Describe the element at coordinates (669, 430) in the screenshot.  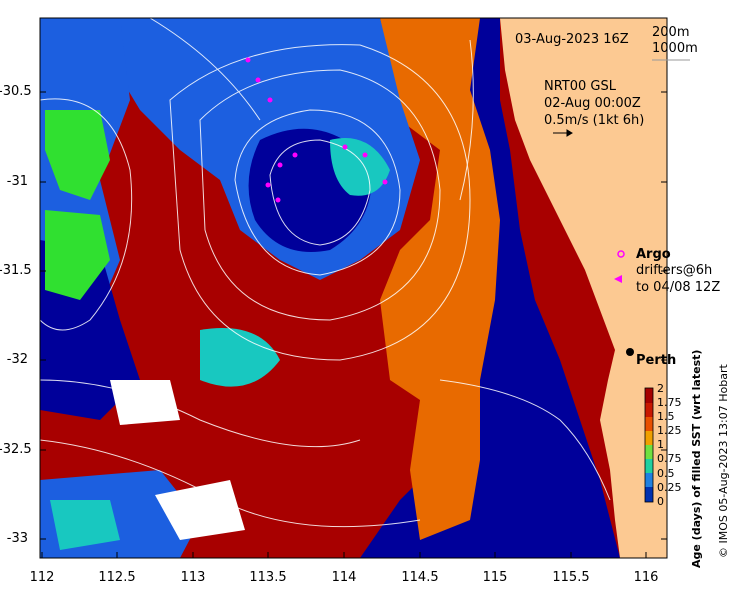
I see `colorbar-tick: 1.25` at that location.